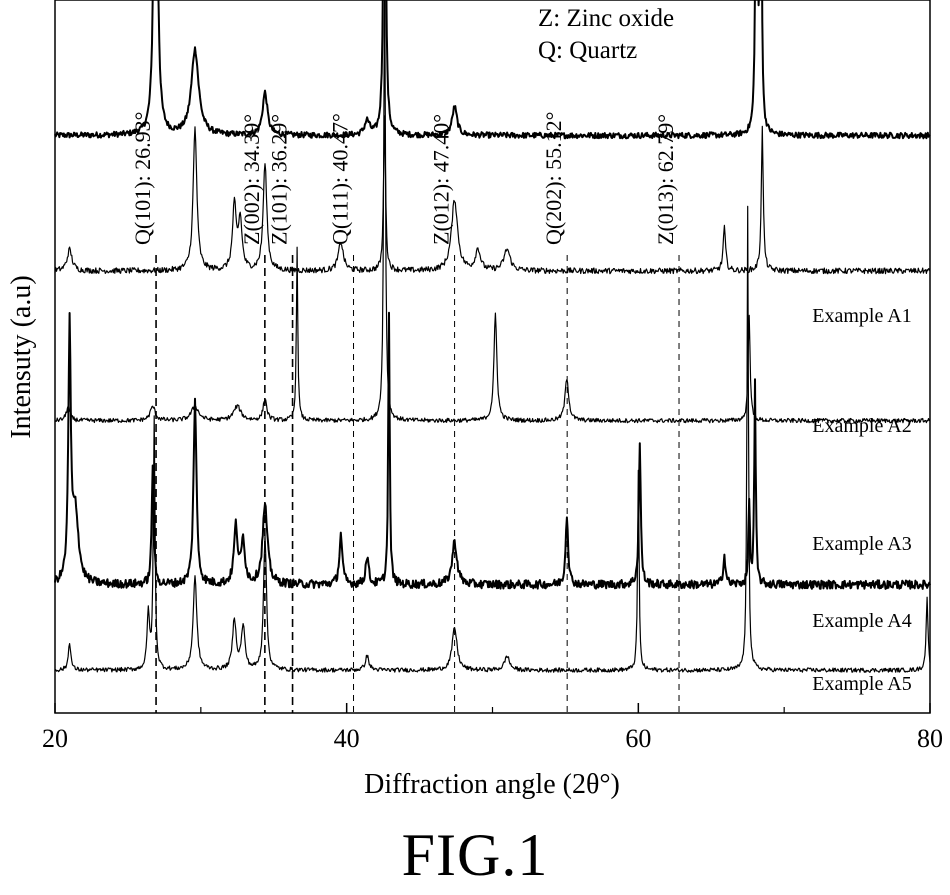  I want to click on y-axis-label: Intensuty (a.u), so click(21, 356).